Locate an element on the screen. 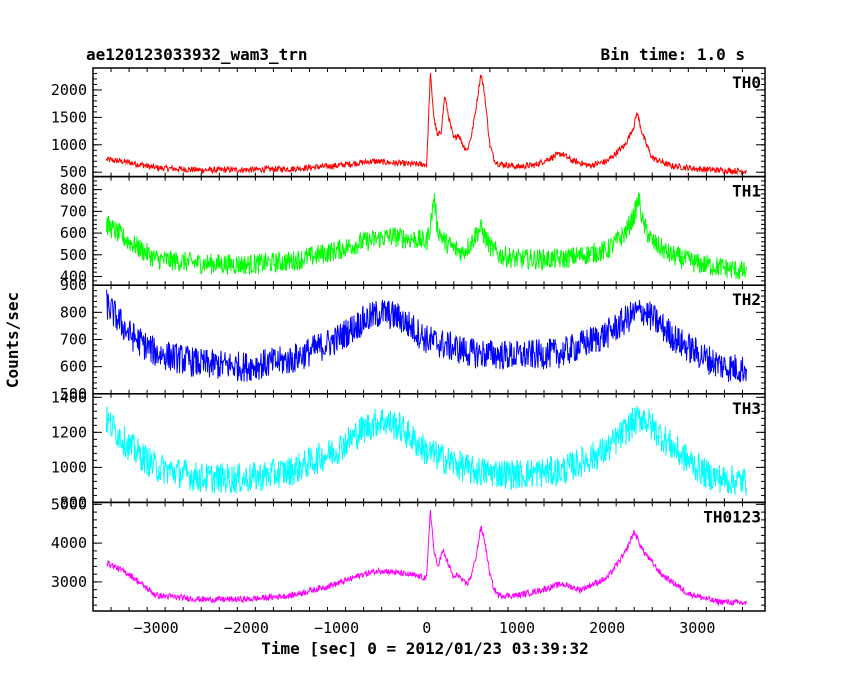  panel-label: TH2 is located at coordinates (746, 299).